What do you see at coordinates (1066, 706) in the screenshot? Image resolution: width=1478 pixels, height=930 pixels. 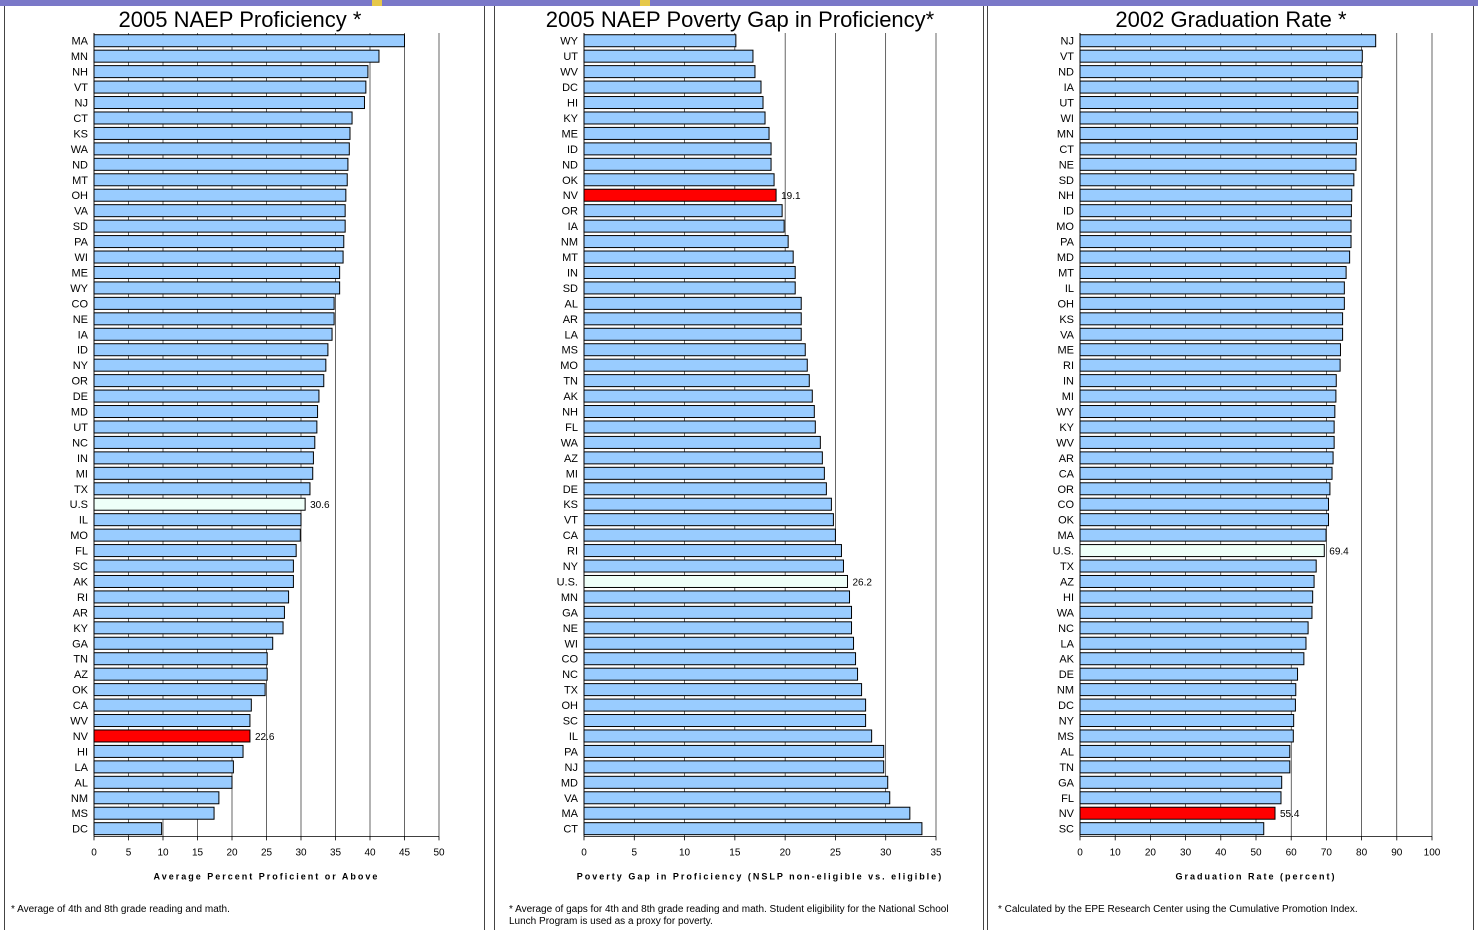 I see `category-label: DC` at bounding box center [1066, 706].